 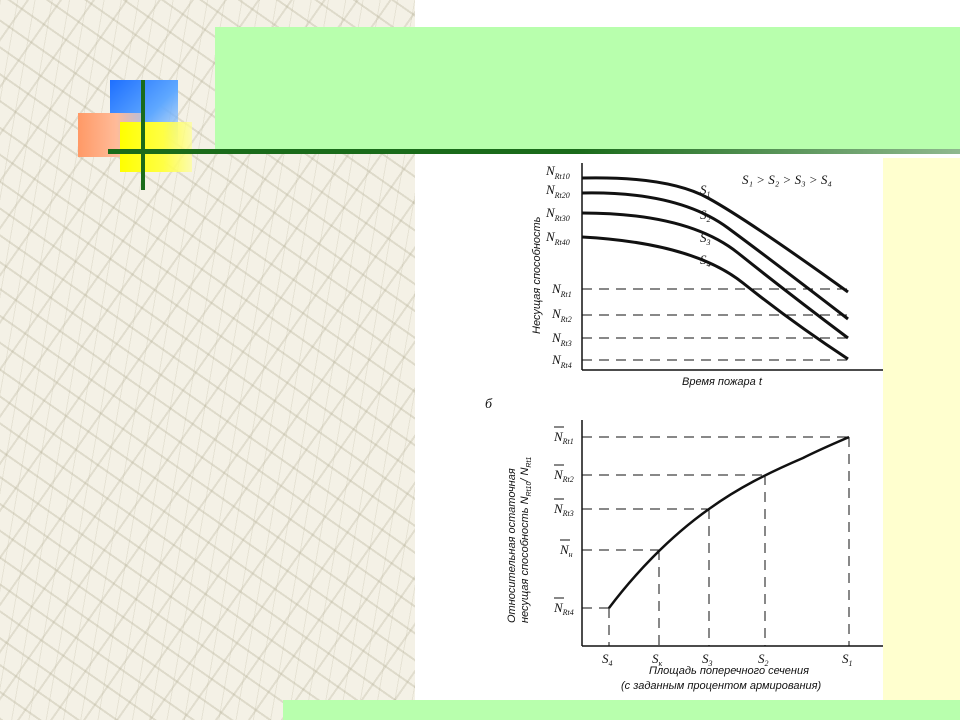 I want to click on end-label-1: NRt1, so click(x=561, y=290).